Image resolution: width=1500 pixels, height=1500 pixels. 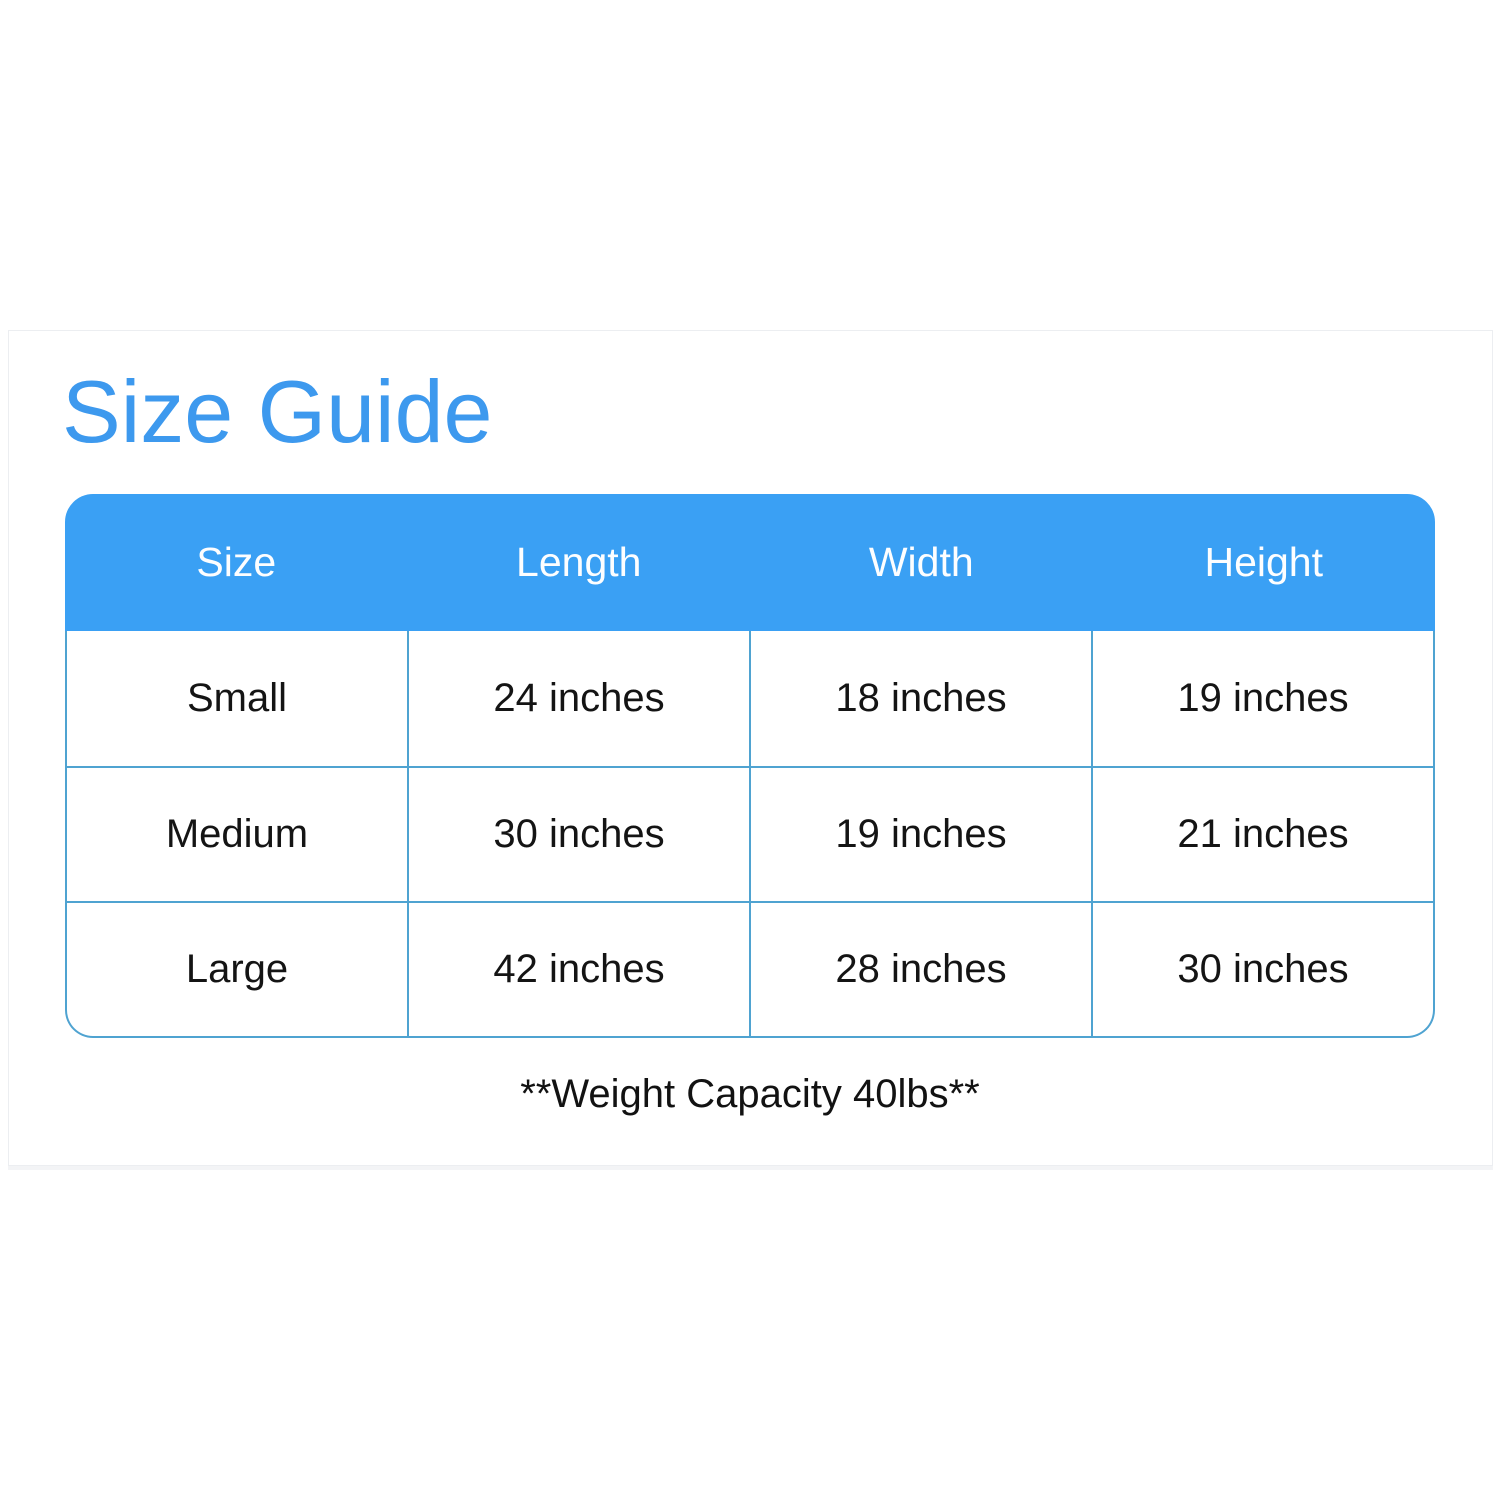 I want to click on cell-medium-width: 19 inches, so click(x=922, y=834).